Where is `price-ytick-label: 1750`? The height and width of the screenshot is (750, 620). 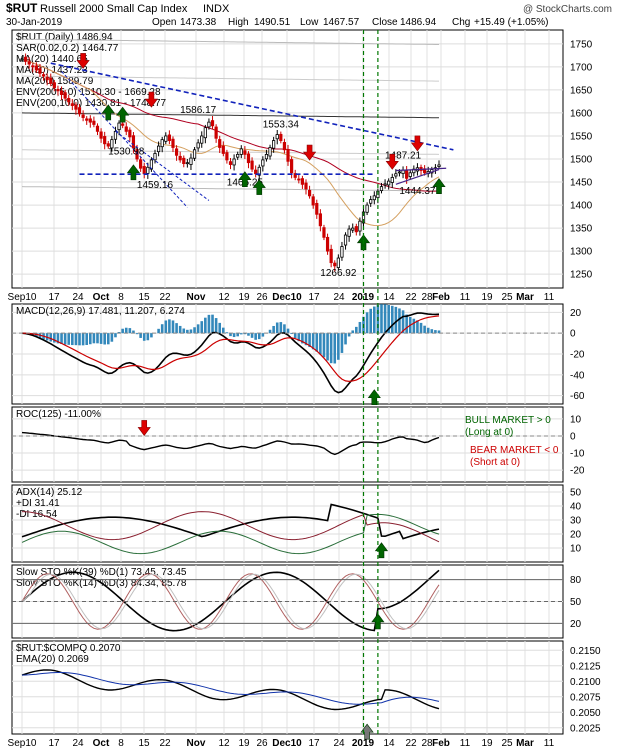
price-ytick-label: 1750 is located at coordinates (581, 44).